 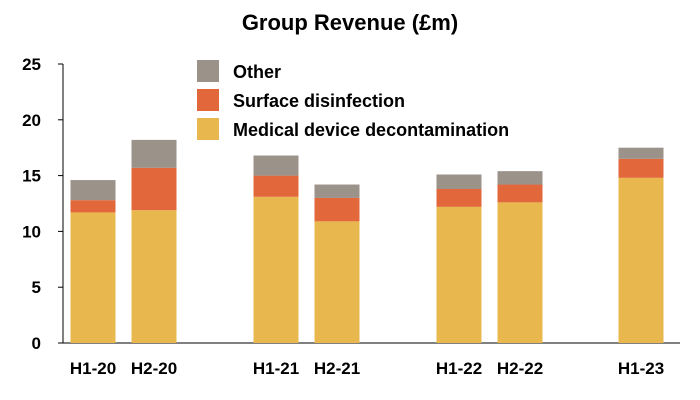 I want to click on y-tick-label: 20, so click(x=31, y=120).